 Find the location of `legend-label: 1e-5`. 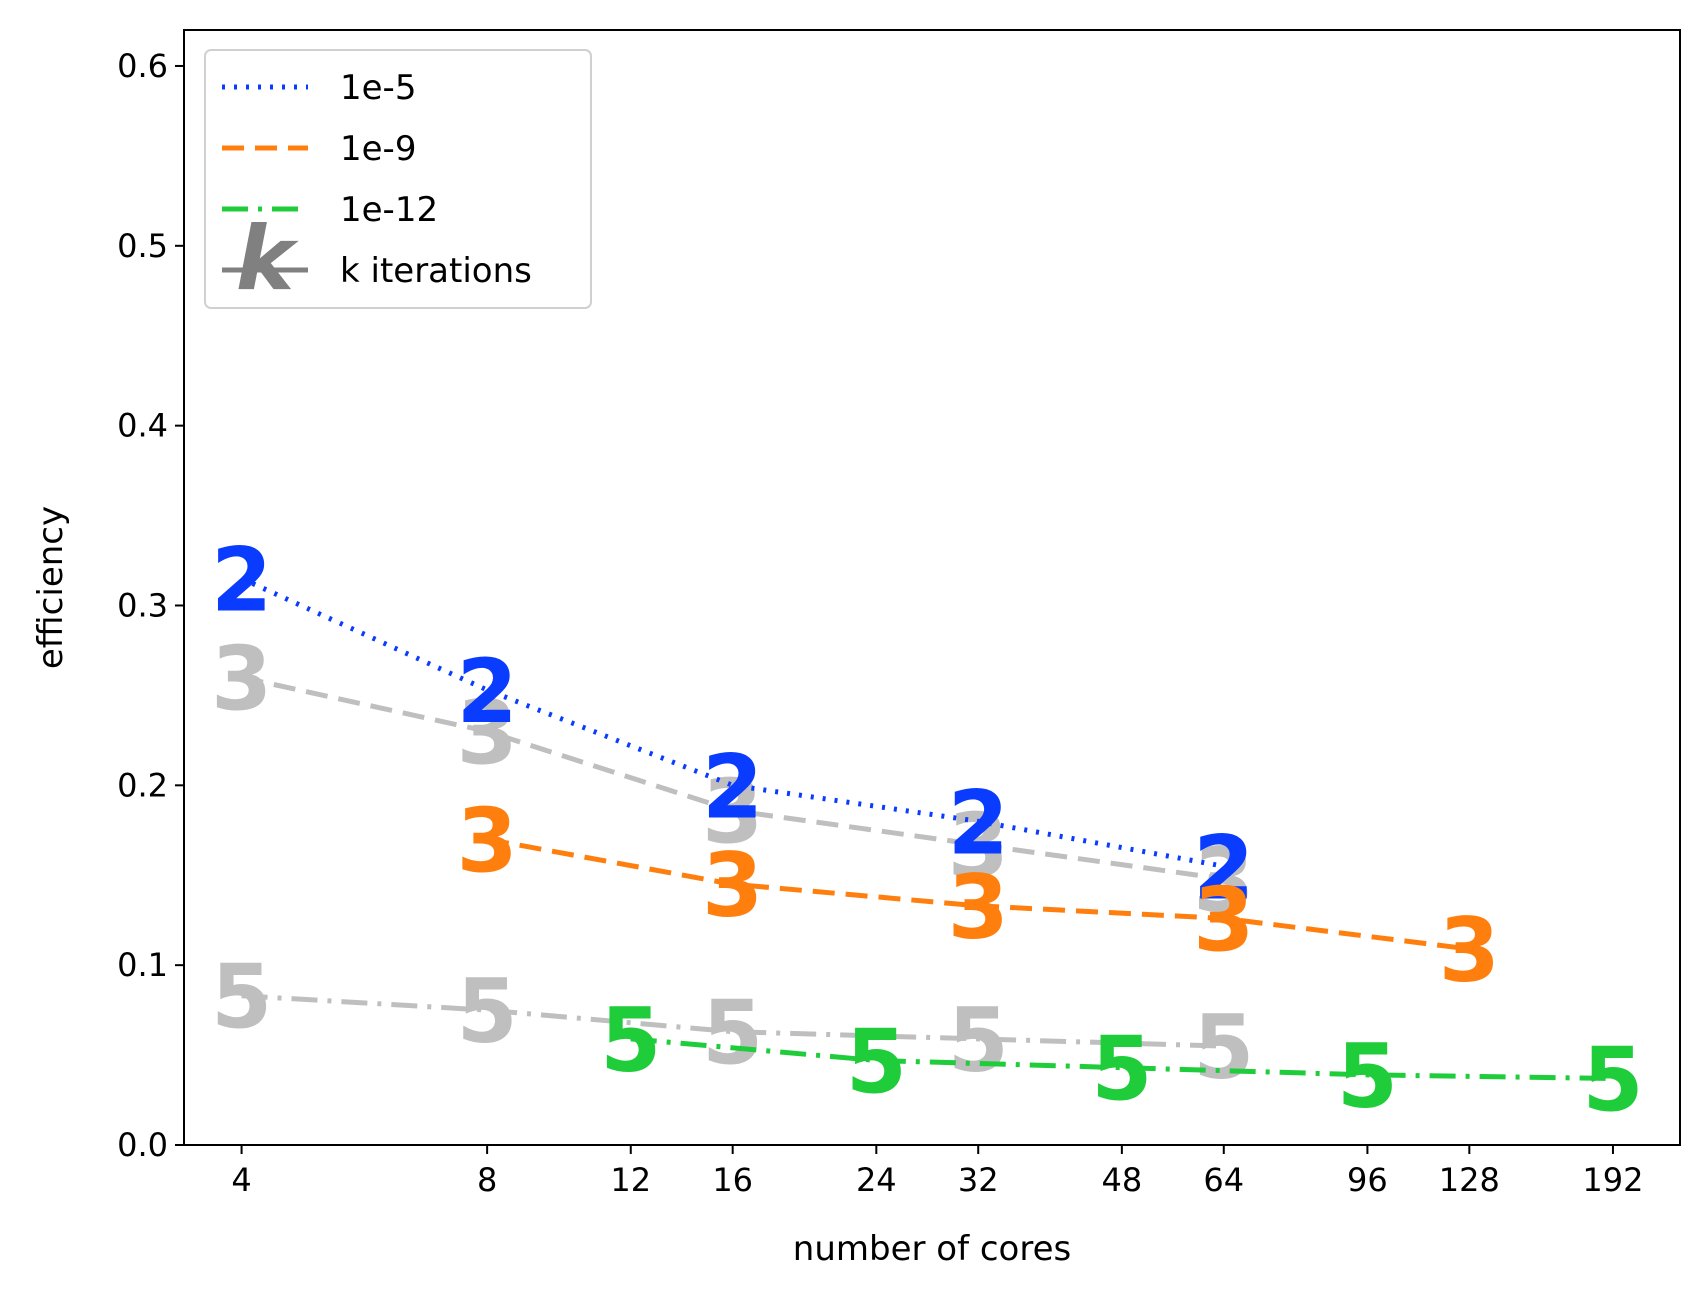

legend-label: 1e-5 is located at coordinates (378, 88).